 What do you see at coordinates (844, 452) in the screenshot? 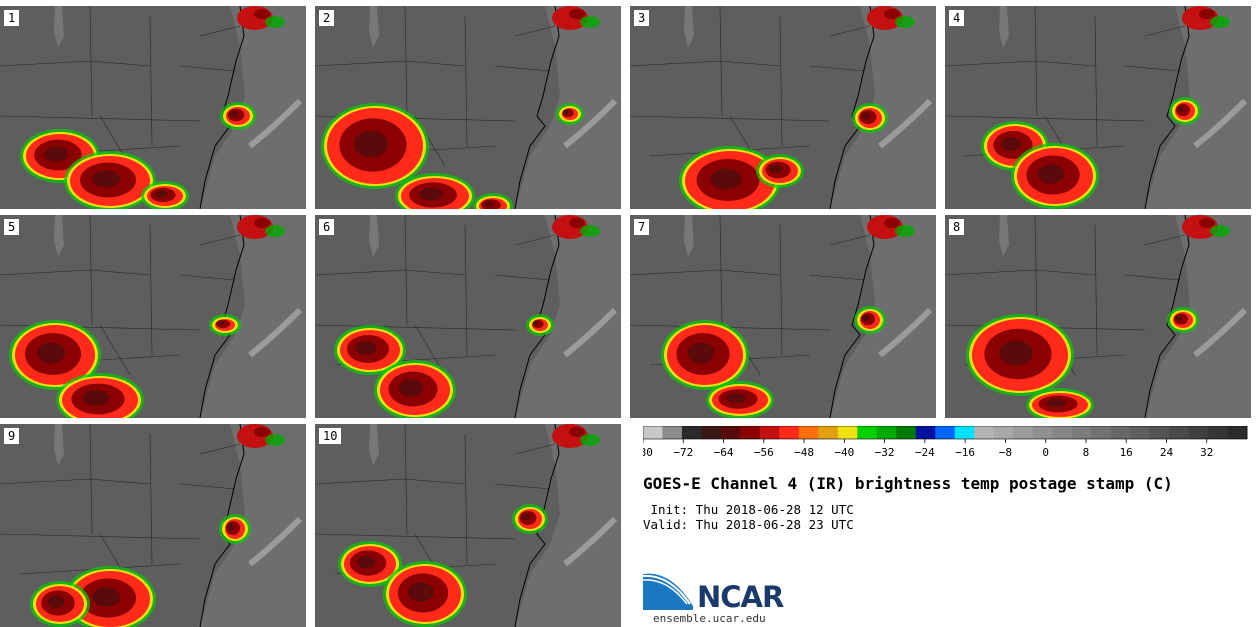
I see `colorbar-tick-label: −40` at bounding box center [844, 452].